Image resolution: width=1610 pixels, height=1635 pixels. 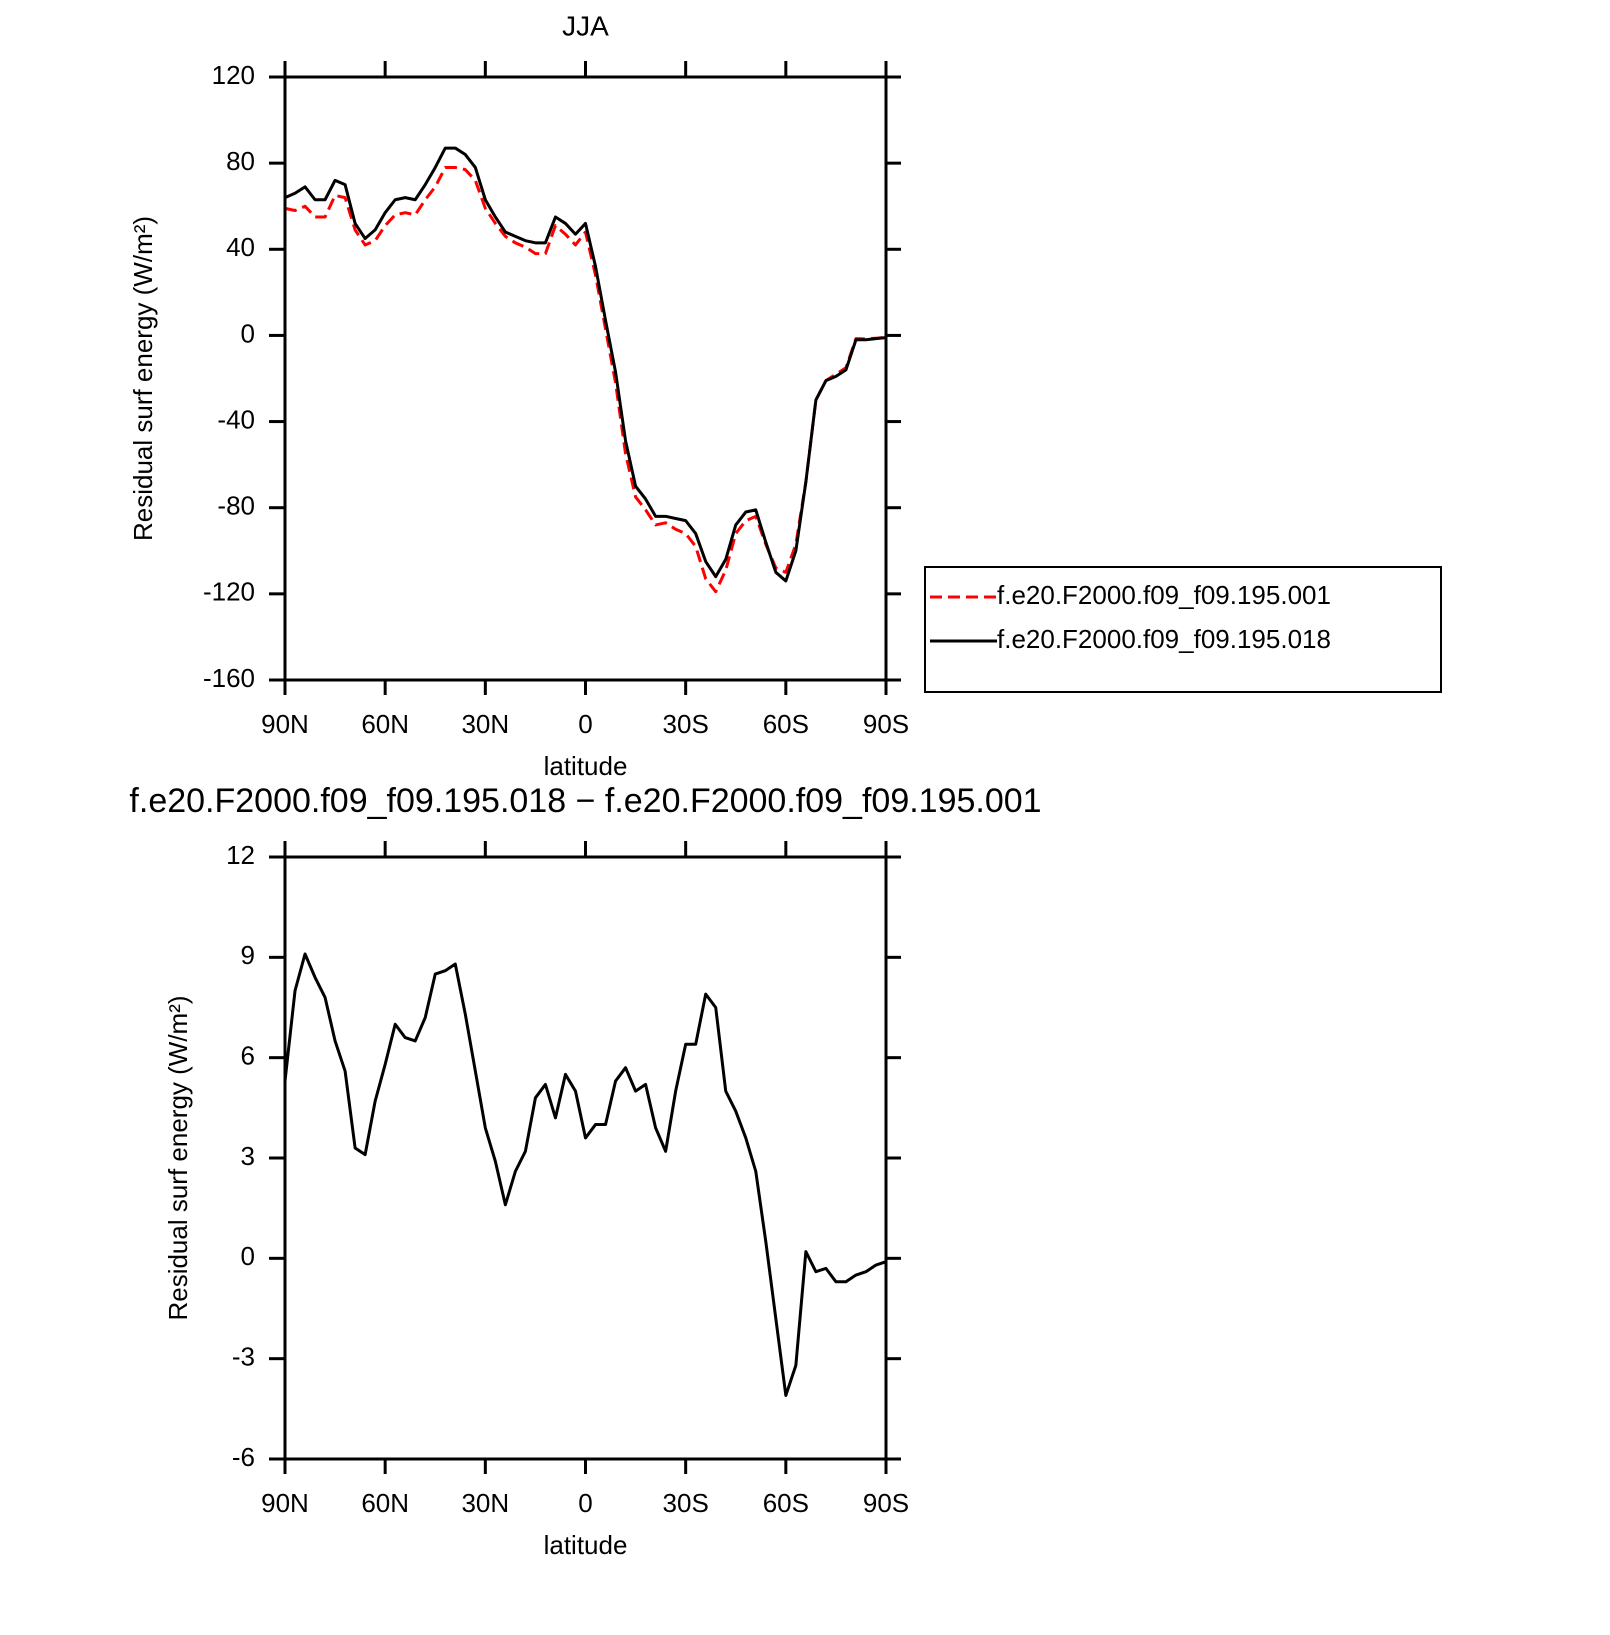 What do you see at coordinates (240, 855) in the screenshot?
I see `y-tick-label: 12` at bounding box center [240, 855].